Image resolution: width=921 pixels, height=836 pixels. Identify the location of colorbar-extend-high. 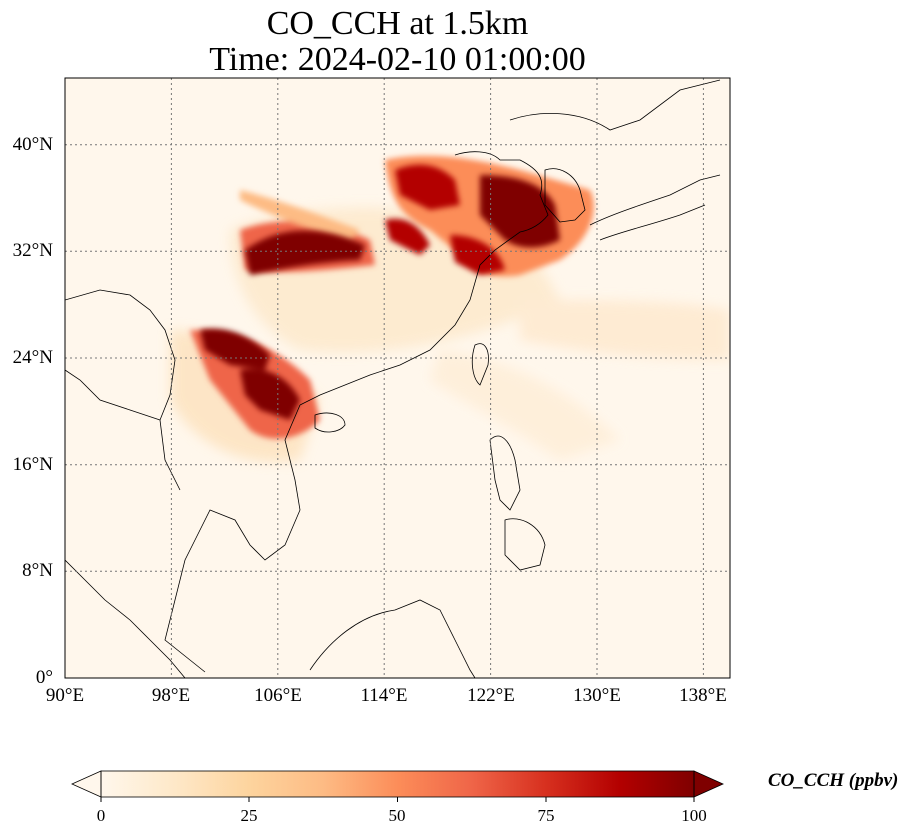
(708, 784).